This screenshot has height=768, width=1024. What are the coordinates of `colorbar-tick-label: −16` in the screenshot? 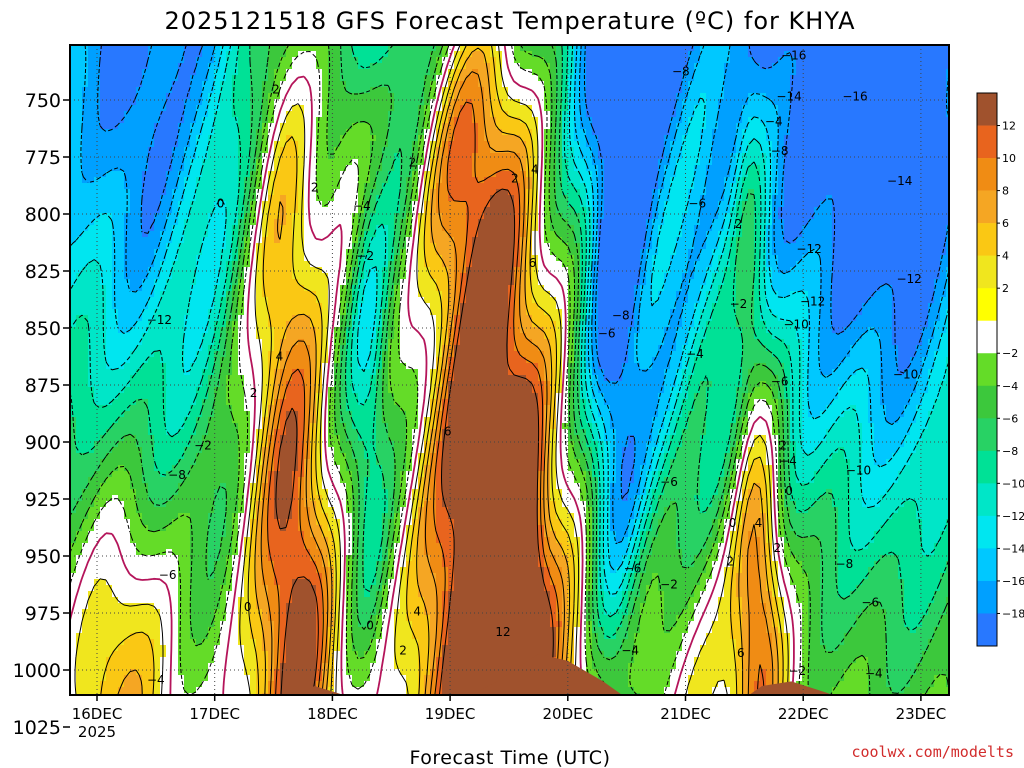 It's located at (1013, 581).